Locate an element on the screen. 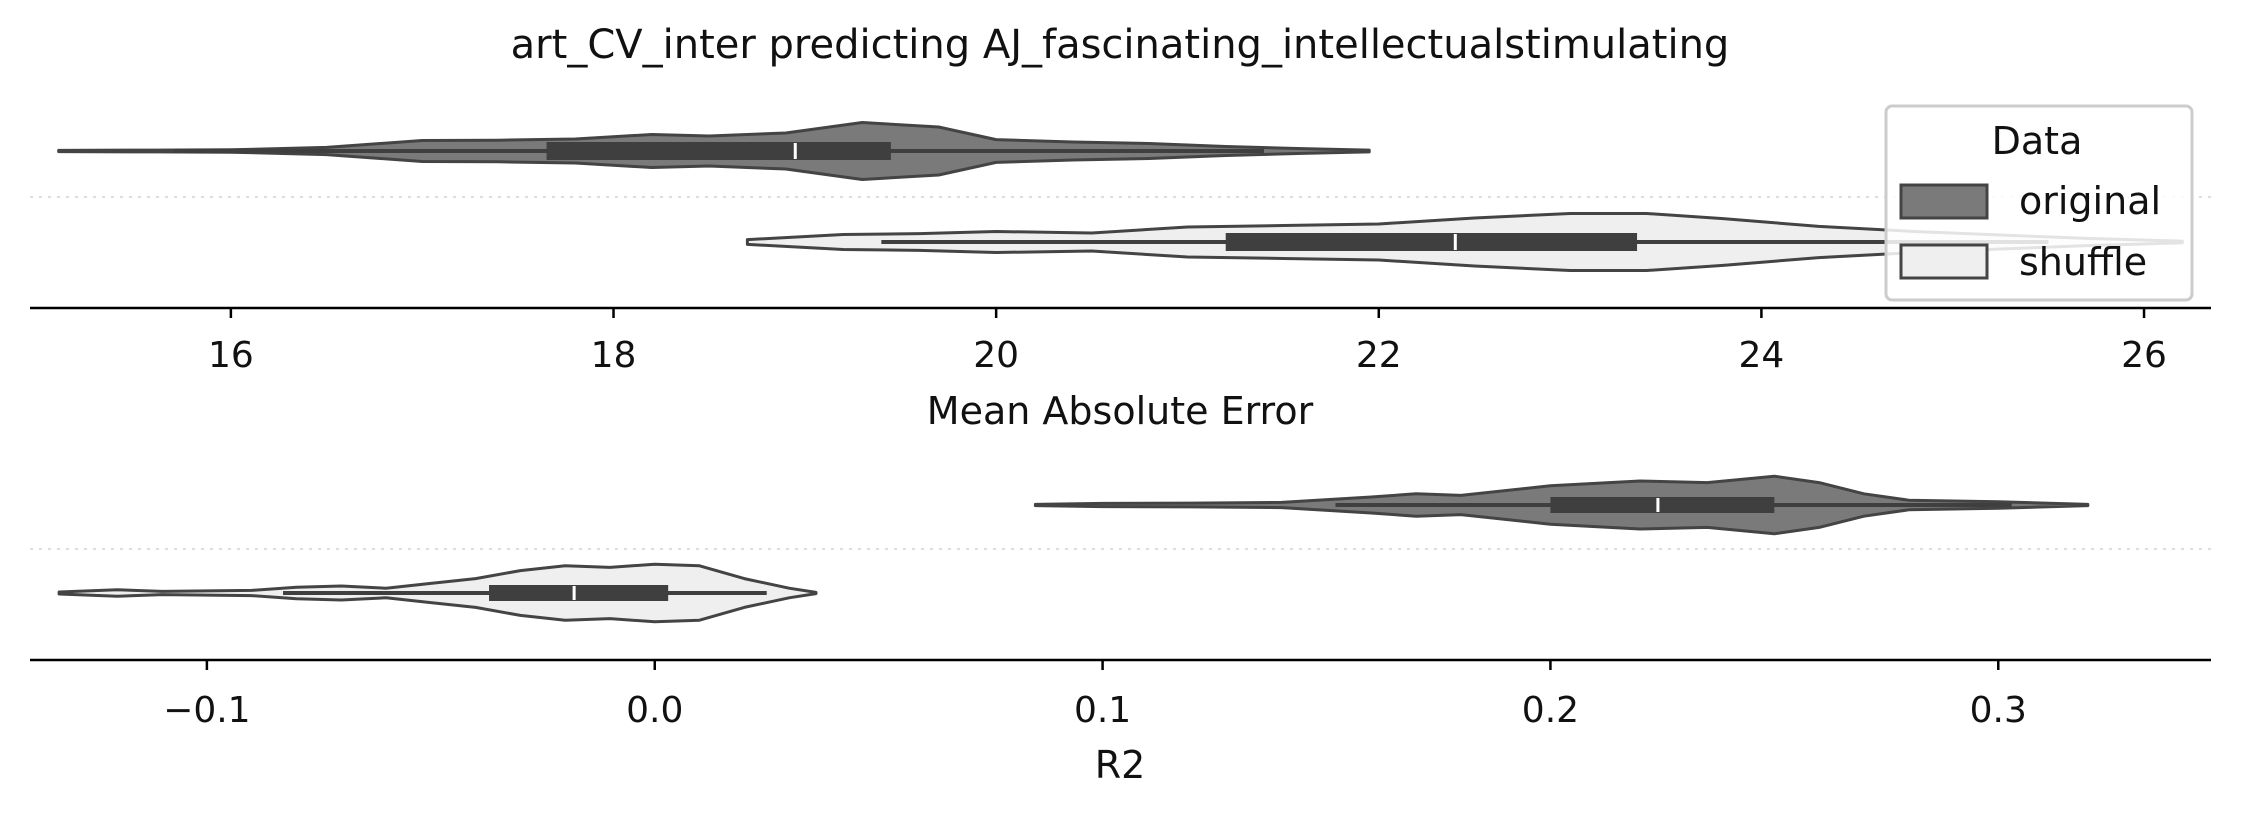 The width and height of the screenshot is (2241, 816). x-tick-label: 26 is located at coordinates (2144, 355).